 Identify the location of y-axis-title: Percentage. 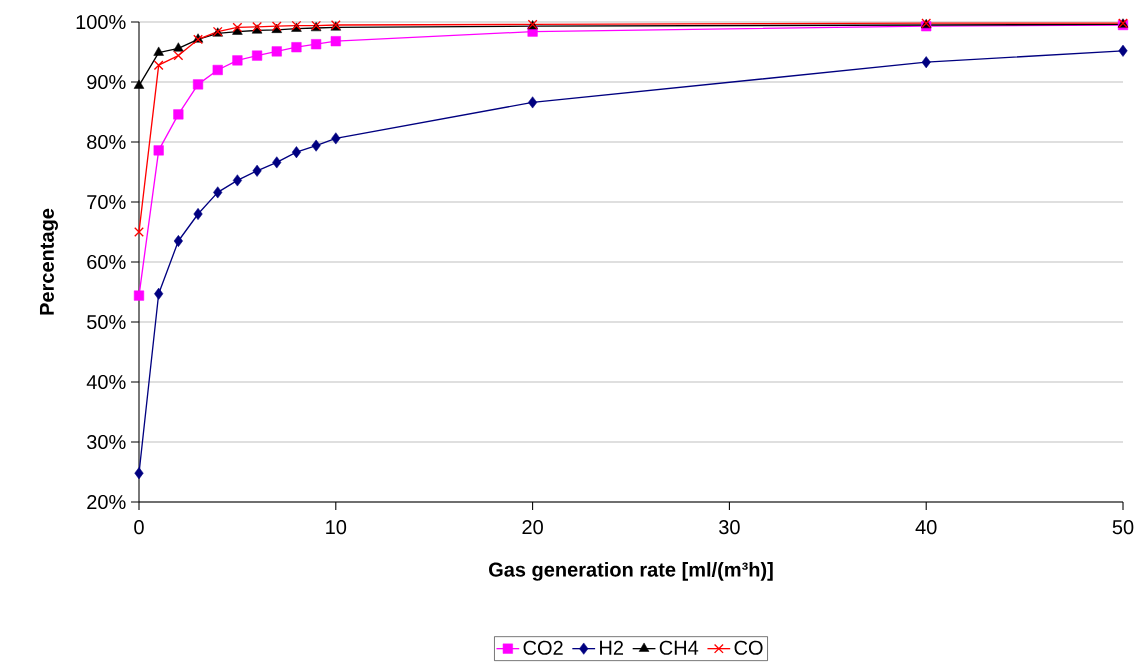
(48, 261).